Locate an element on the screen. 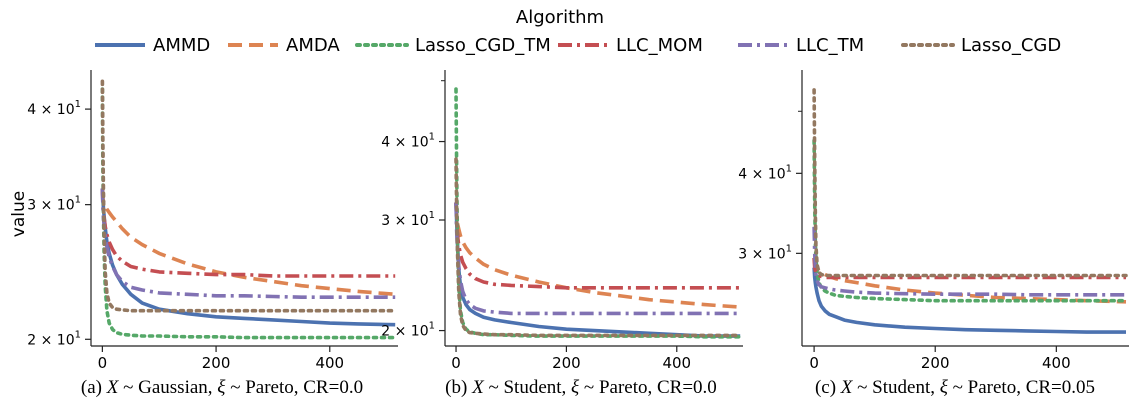  legend-label-llc_mom: LLC_MOM is located at coordinates (659, 45).